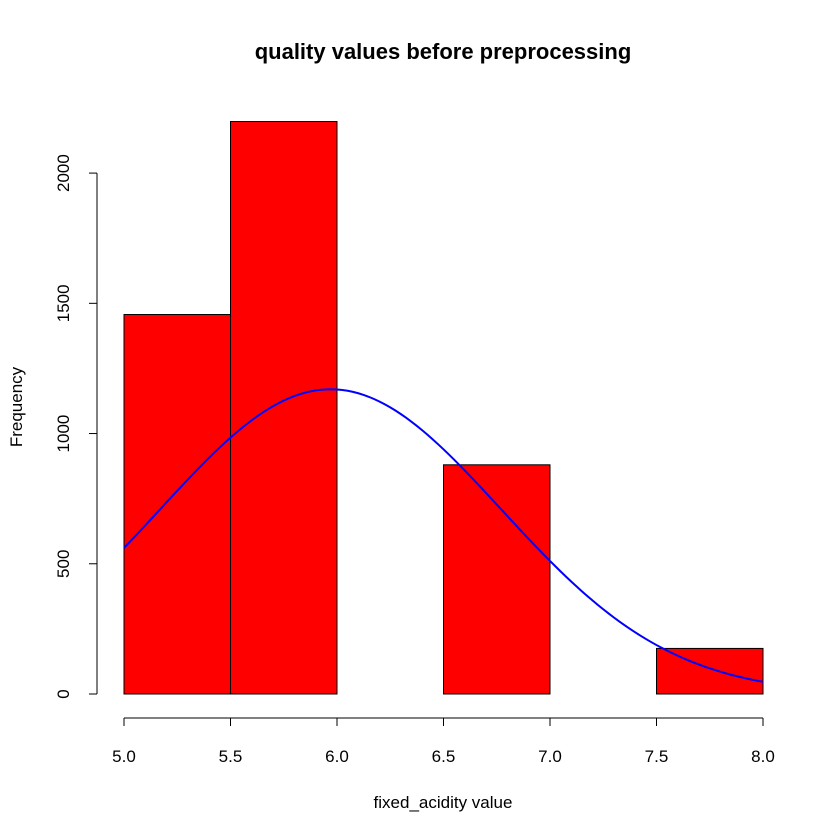 This screenshot has width=840, height=840. I want to click on chart-title: quality values before preprocessing, so click(443, 51).